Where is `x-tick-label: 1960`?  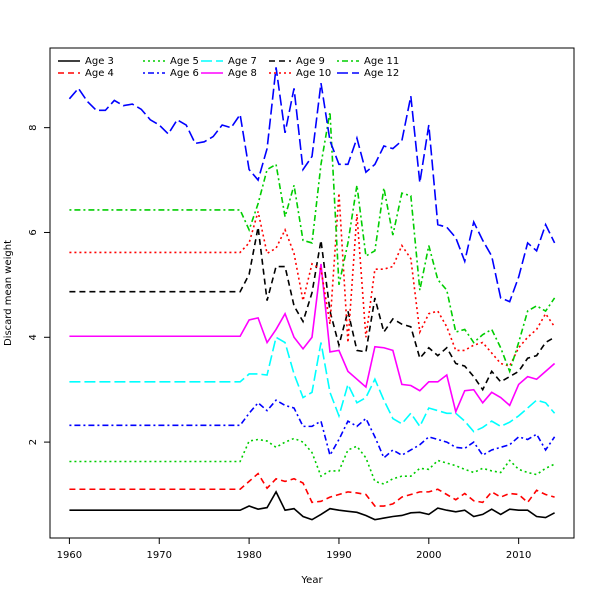 x-tick-label: 1960 is located at coordinates (69, 555).